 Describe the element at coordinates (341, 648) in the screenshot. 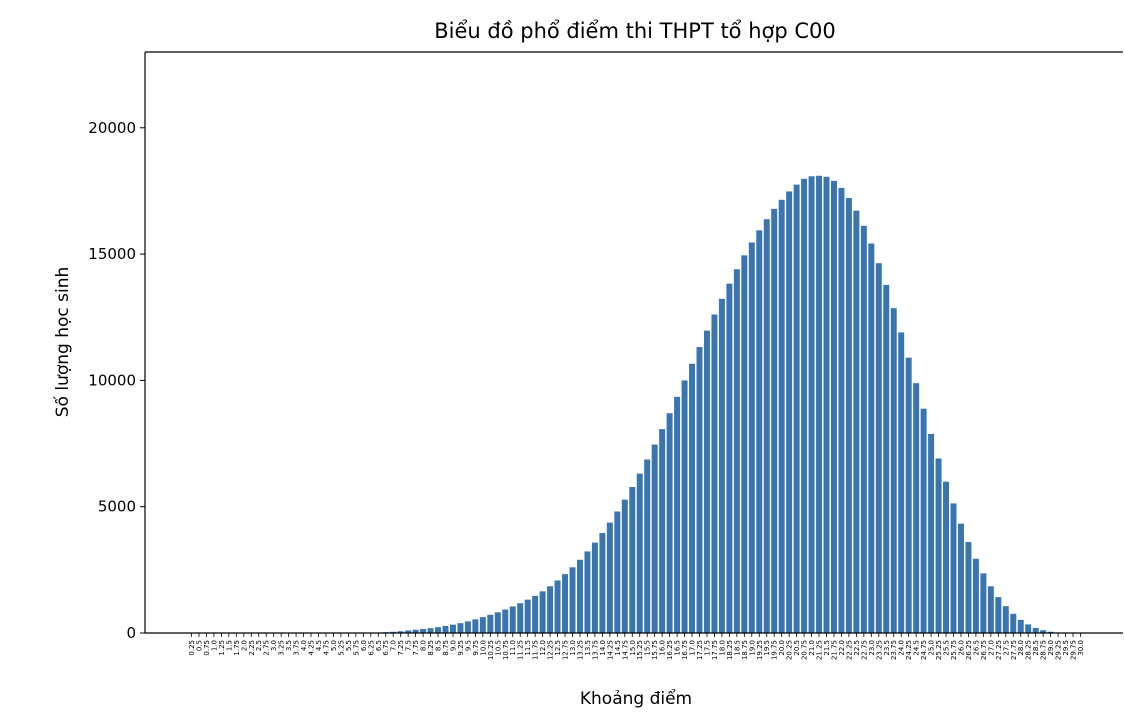

I see `x-tick-label: 5.25` at that location.